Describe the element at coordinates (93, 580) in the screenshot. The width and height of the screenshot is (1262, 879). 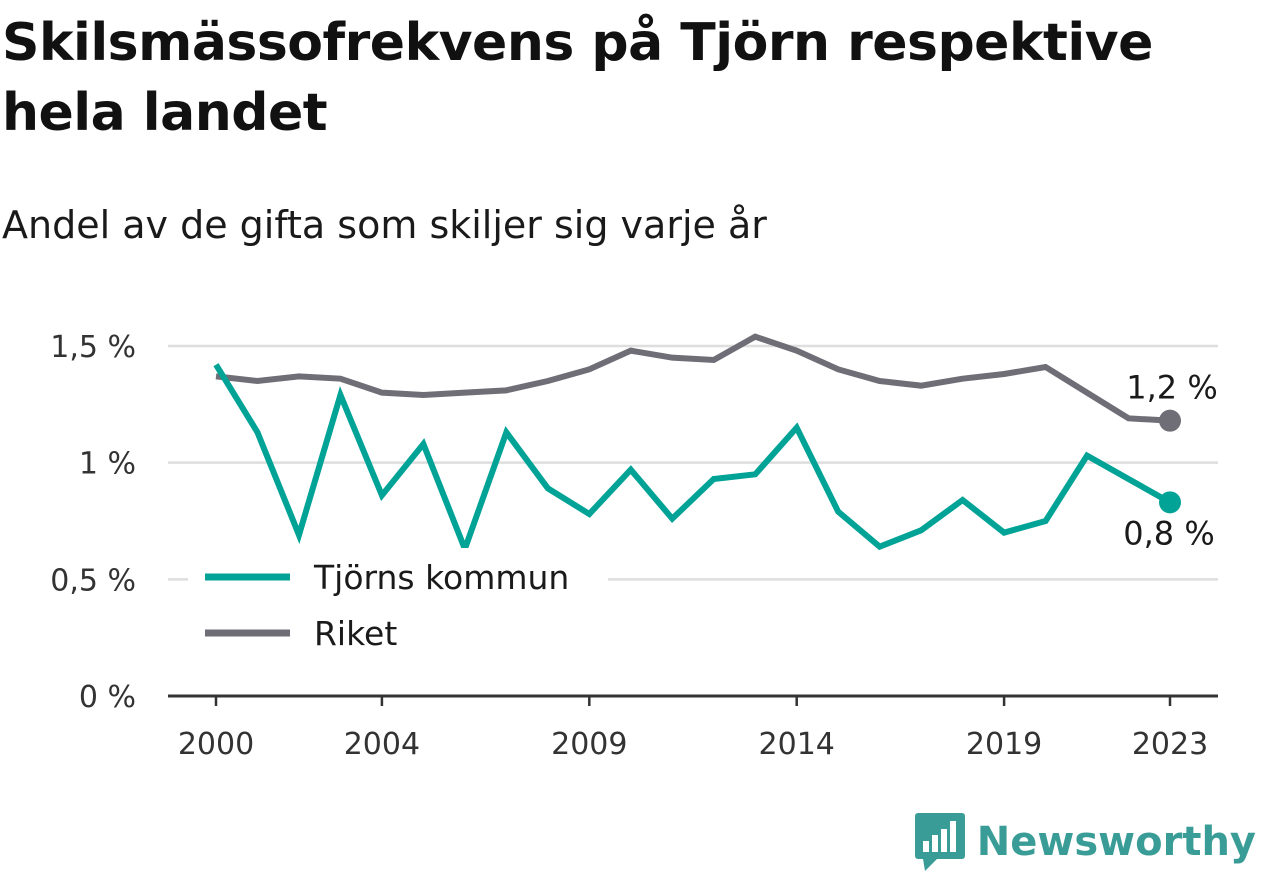
I see `y-tick-label: 0,5 %` at that location.